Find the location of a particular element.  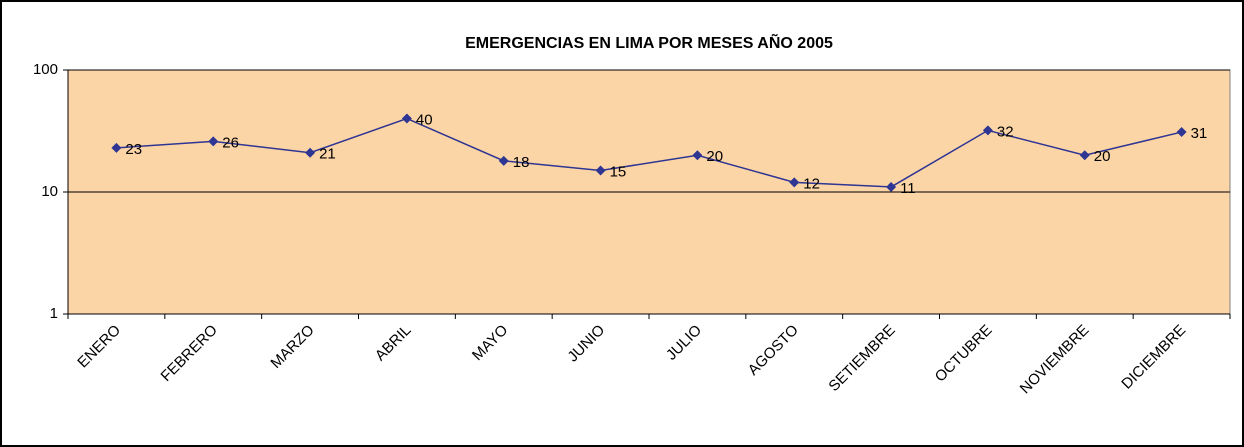

y-tick-label: 100 is located at coordinates (45, 69).